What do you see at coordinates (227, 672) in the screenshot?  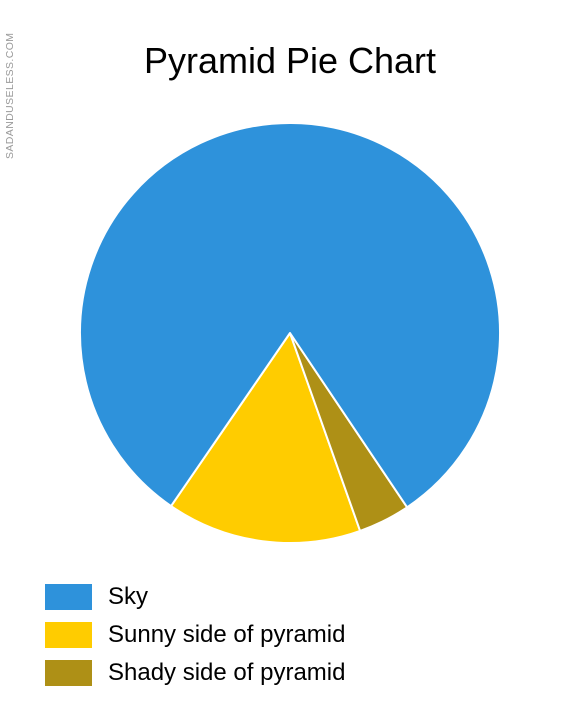 I see `legend-label-shady-side: Shady side of pyramid` at bounding box center [227, 672].